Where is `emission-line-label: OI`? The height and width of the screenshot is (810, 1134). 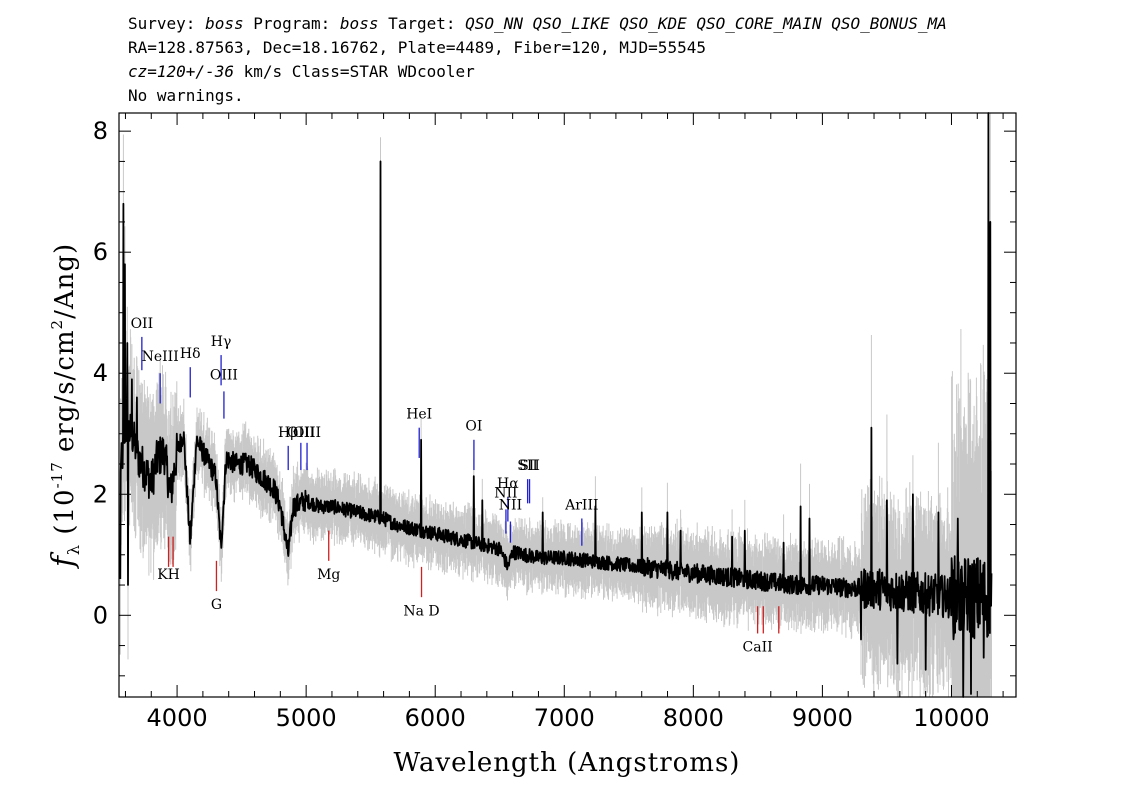 emission-line-label: OI is located at coordinates (473, 427).